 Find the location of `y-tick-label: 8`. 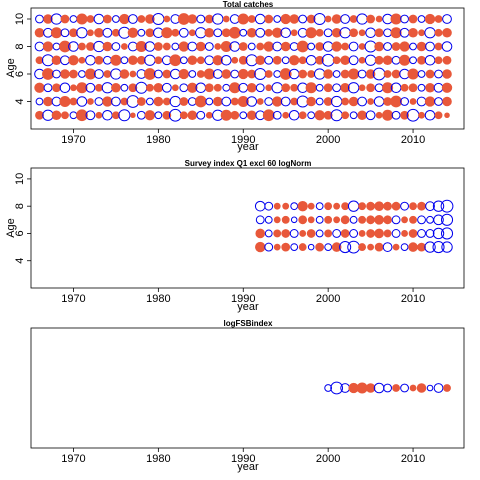

y-tick-label: 8 is located at coordinates (20, 46).